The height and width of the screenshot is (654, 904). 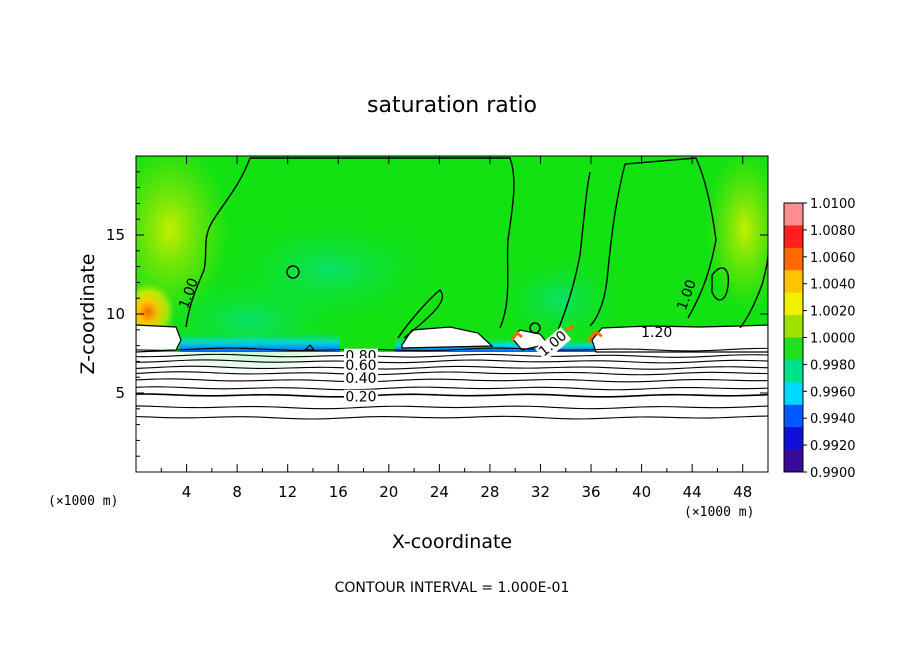 I want to click on contour-label: 0.40, so click(x=360, y=379).